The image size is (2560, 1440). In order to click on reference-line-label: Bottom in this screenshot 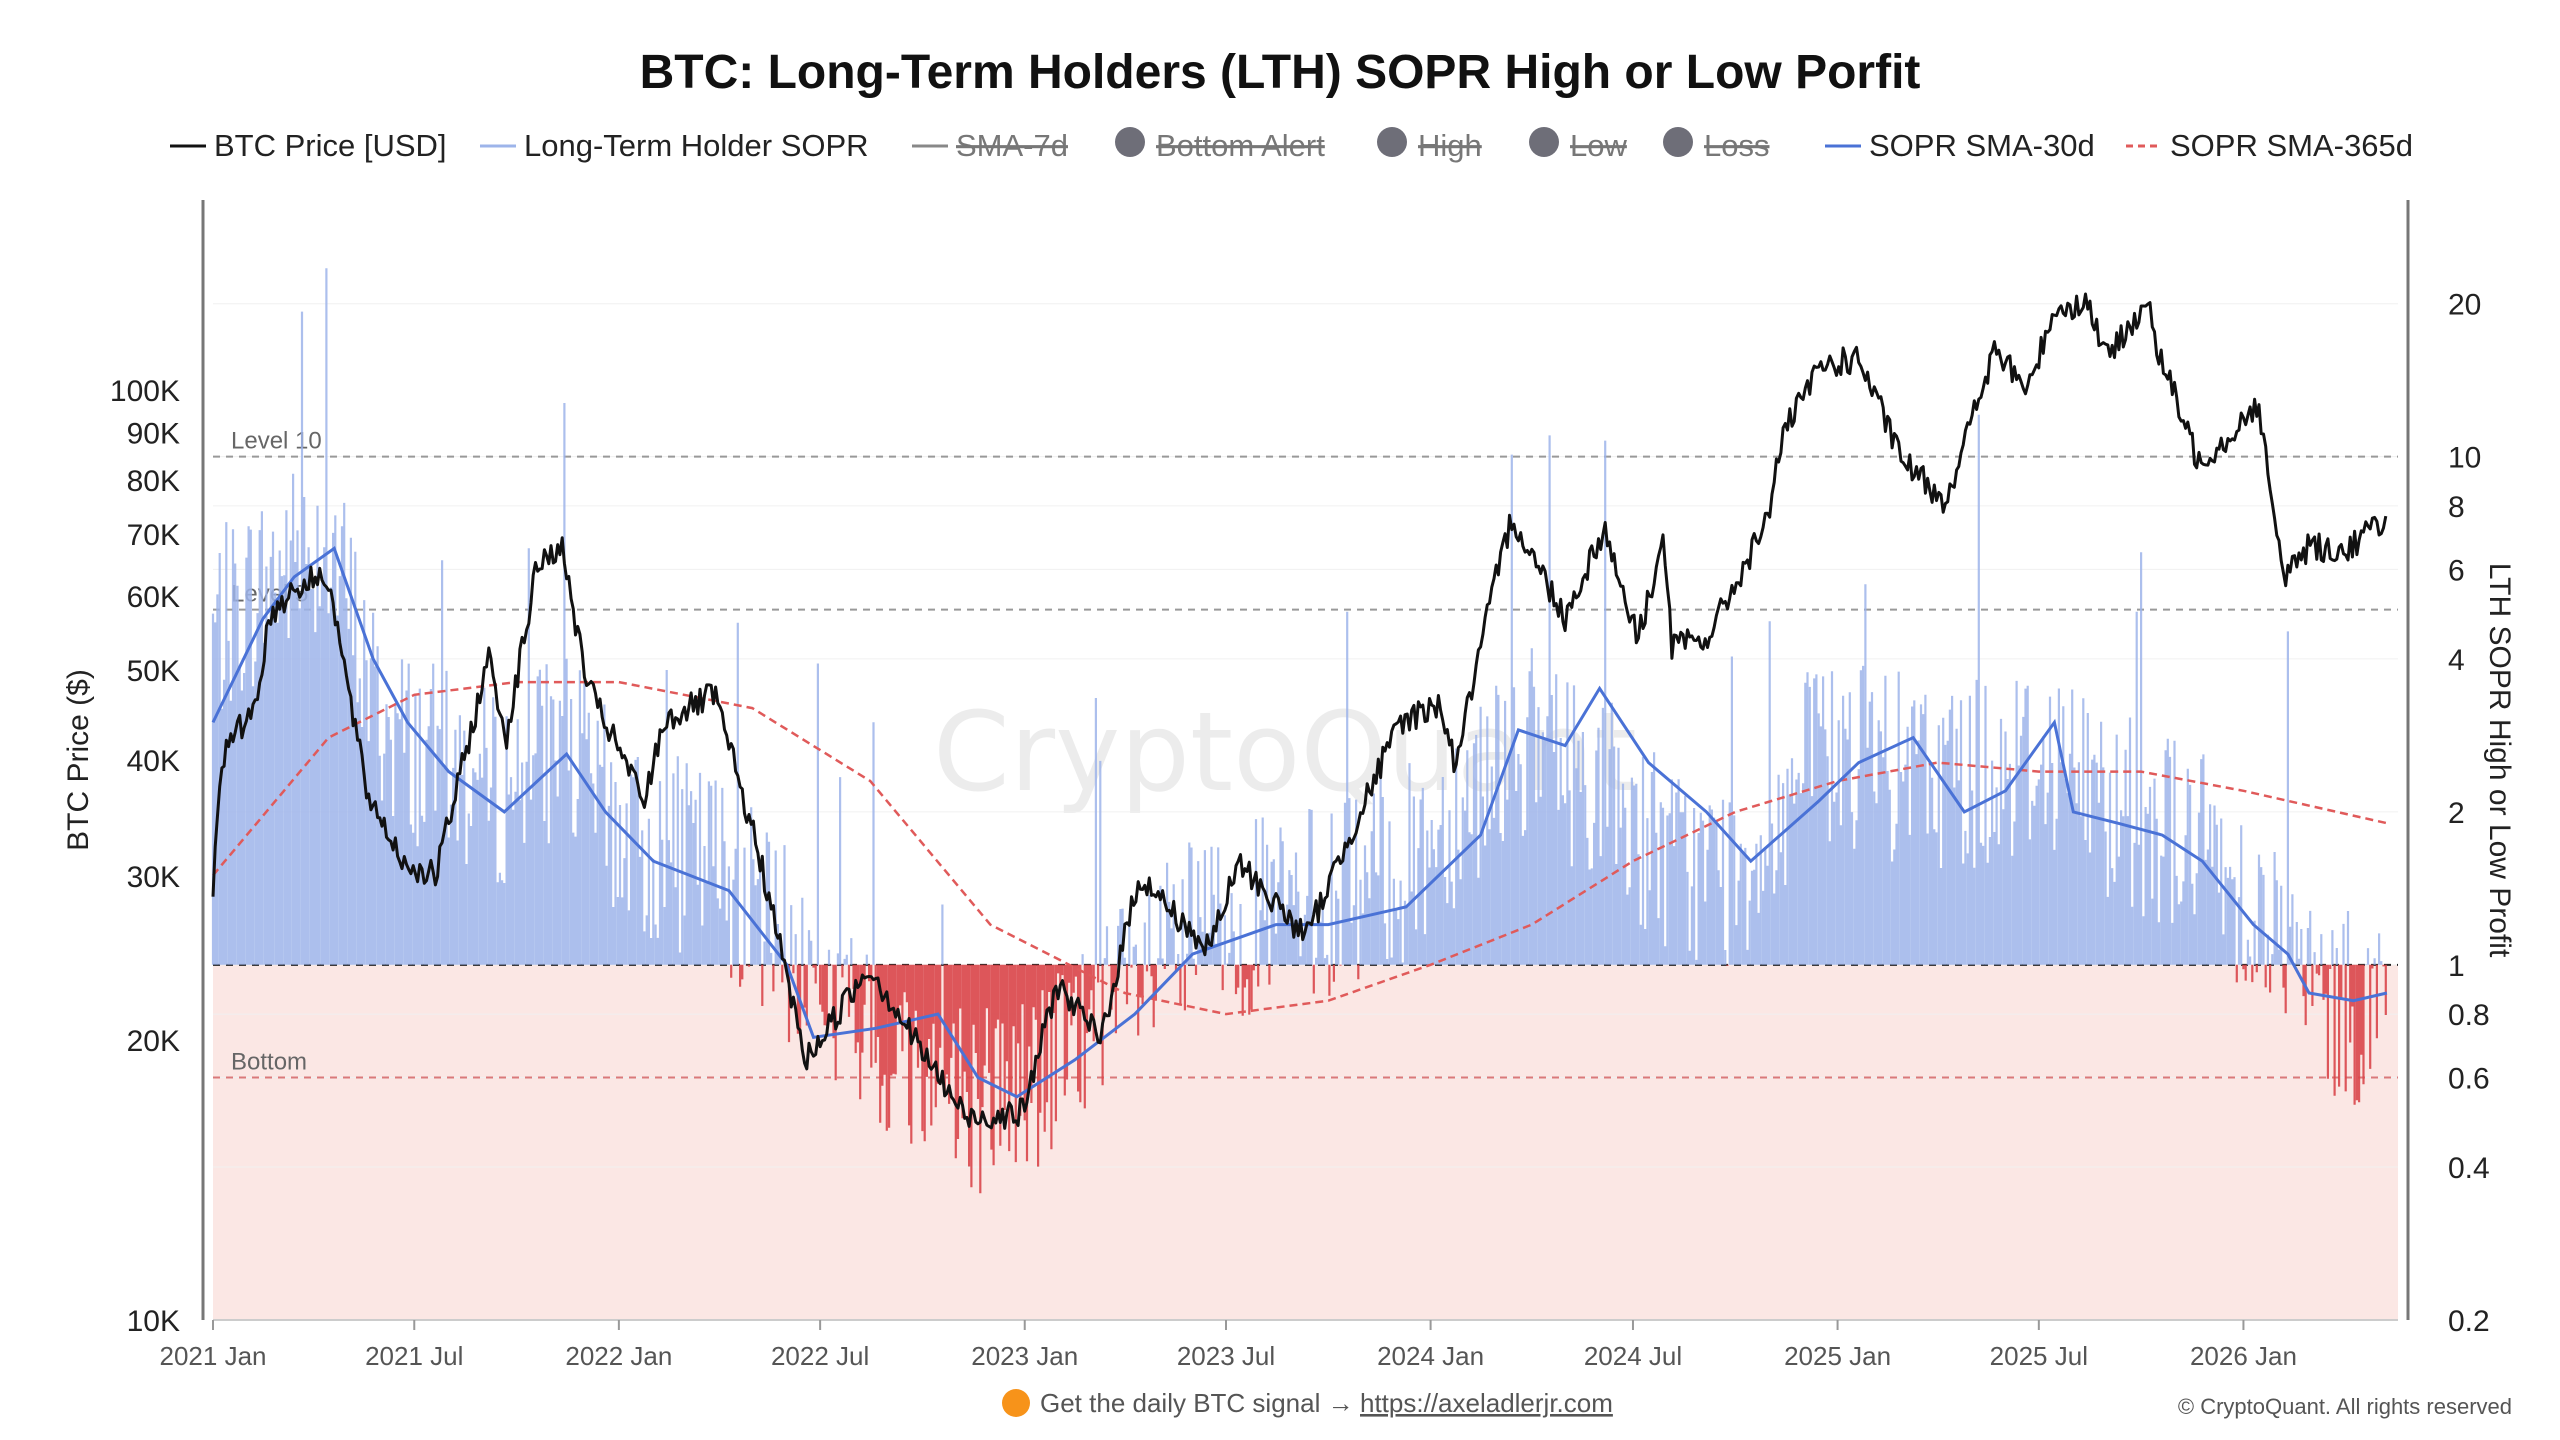, I will do `click(269, 1062)`.